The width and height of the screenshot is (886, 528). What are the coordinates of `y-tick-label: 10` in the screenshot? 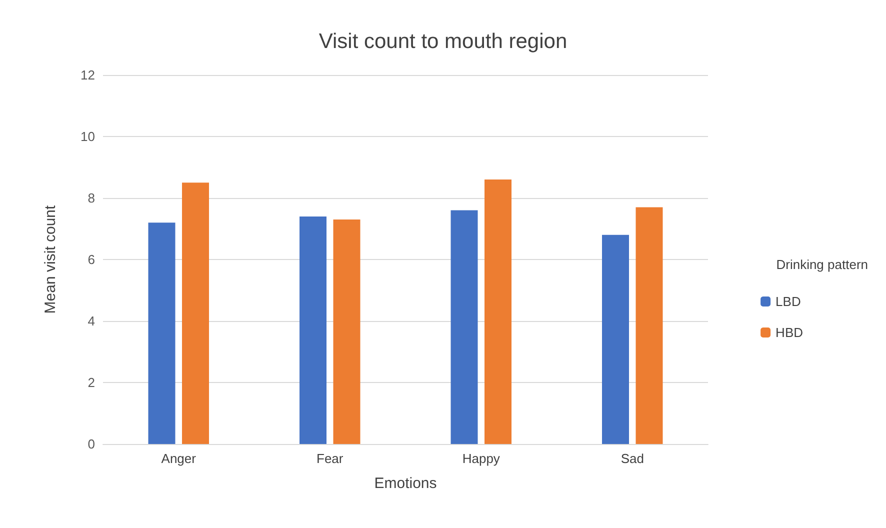 It's located at (87, 136).